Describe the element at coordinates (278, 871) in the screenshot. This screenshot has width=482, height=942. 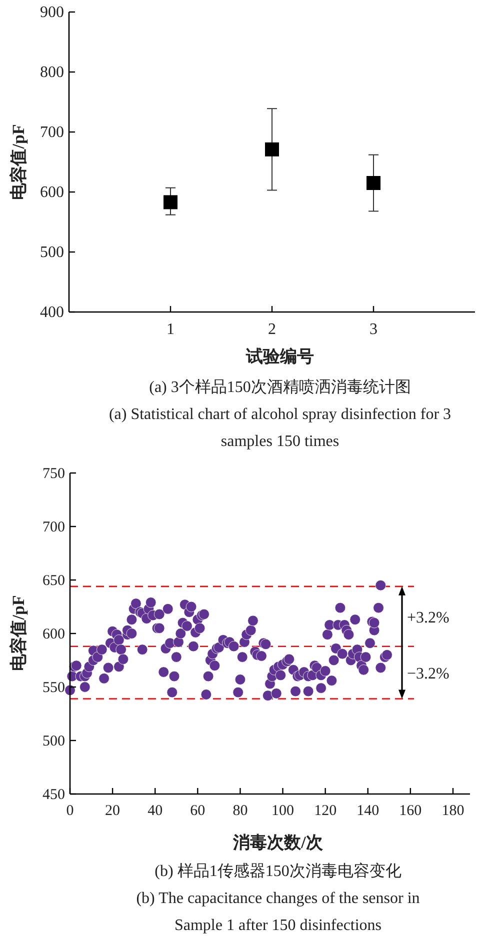
I see `text: (b) 样品1传感器150次消毒电容变化` at that location.